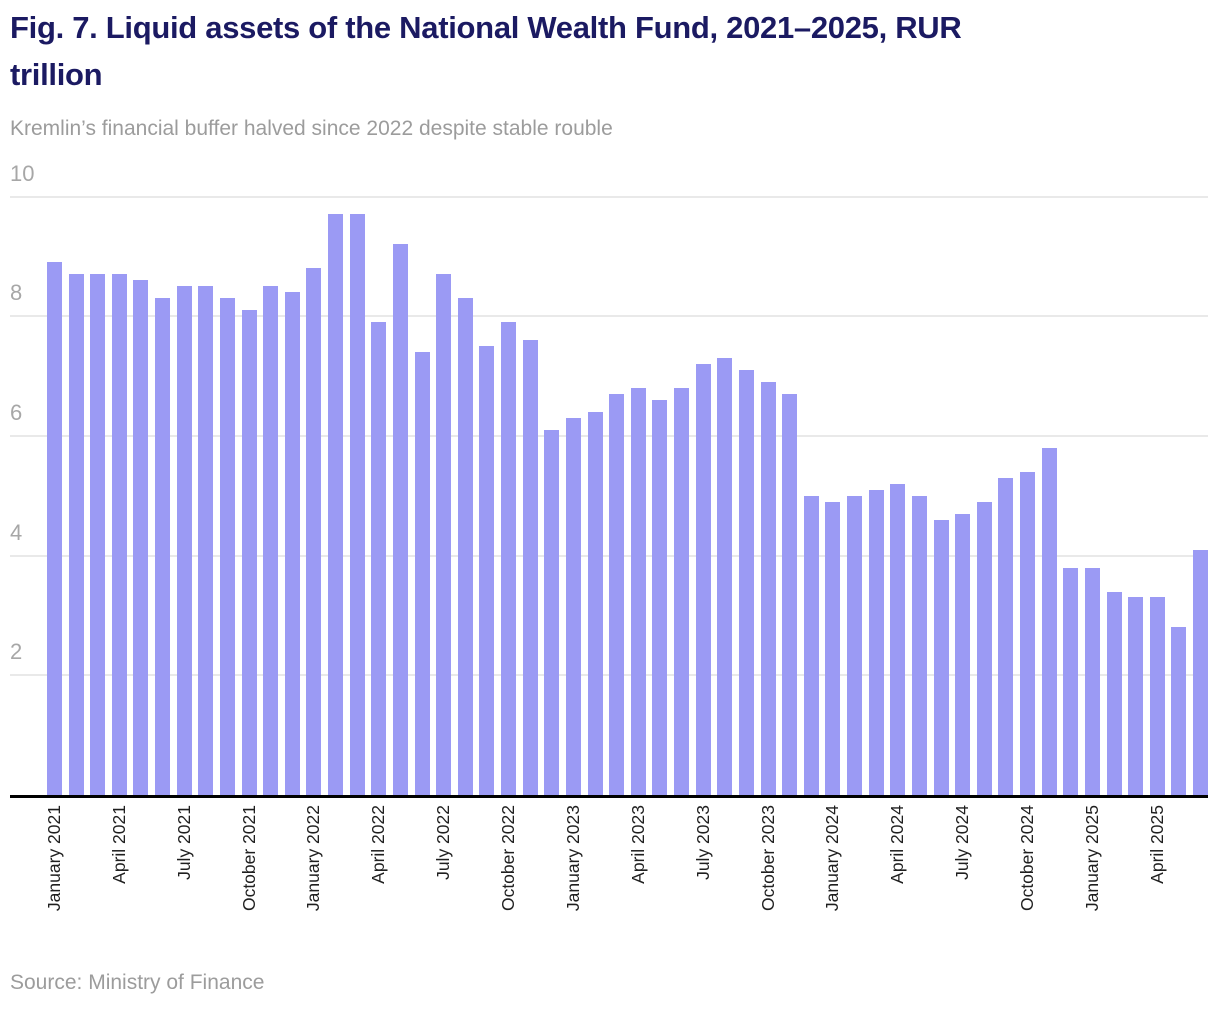  What do you see at coordinates (962, 842) in the screenshot?
I see `x-axis-tick-label: July 2024` at bounding box center [962, 842].